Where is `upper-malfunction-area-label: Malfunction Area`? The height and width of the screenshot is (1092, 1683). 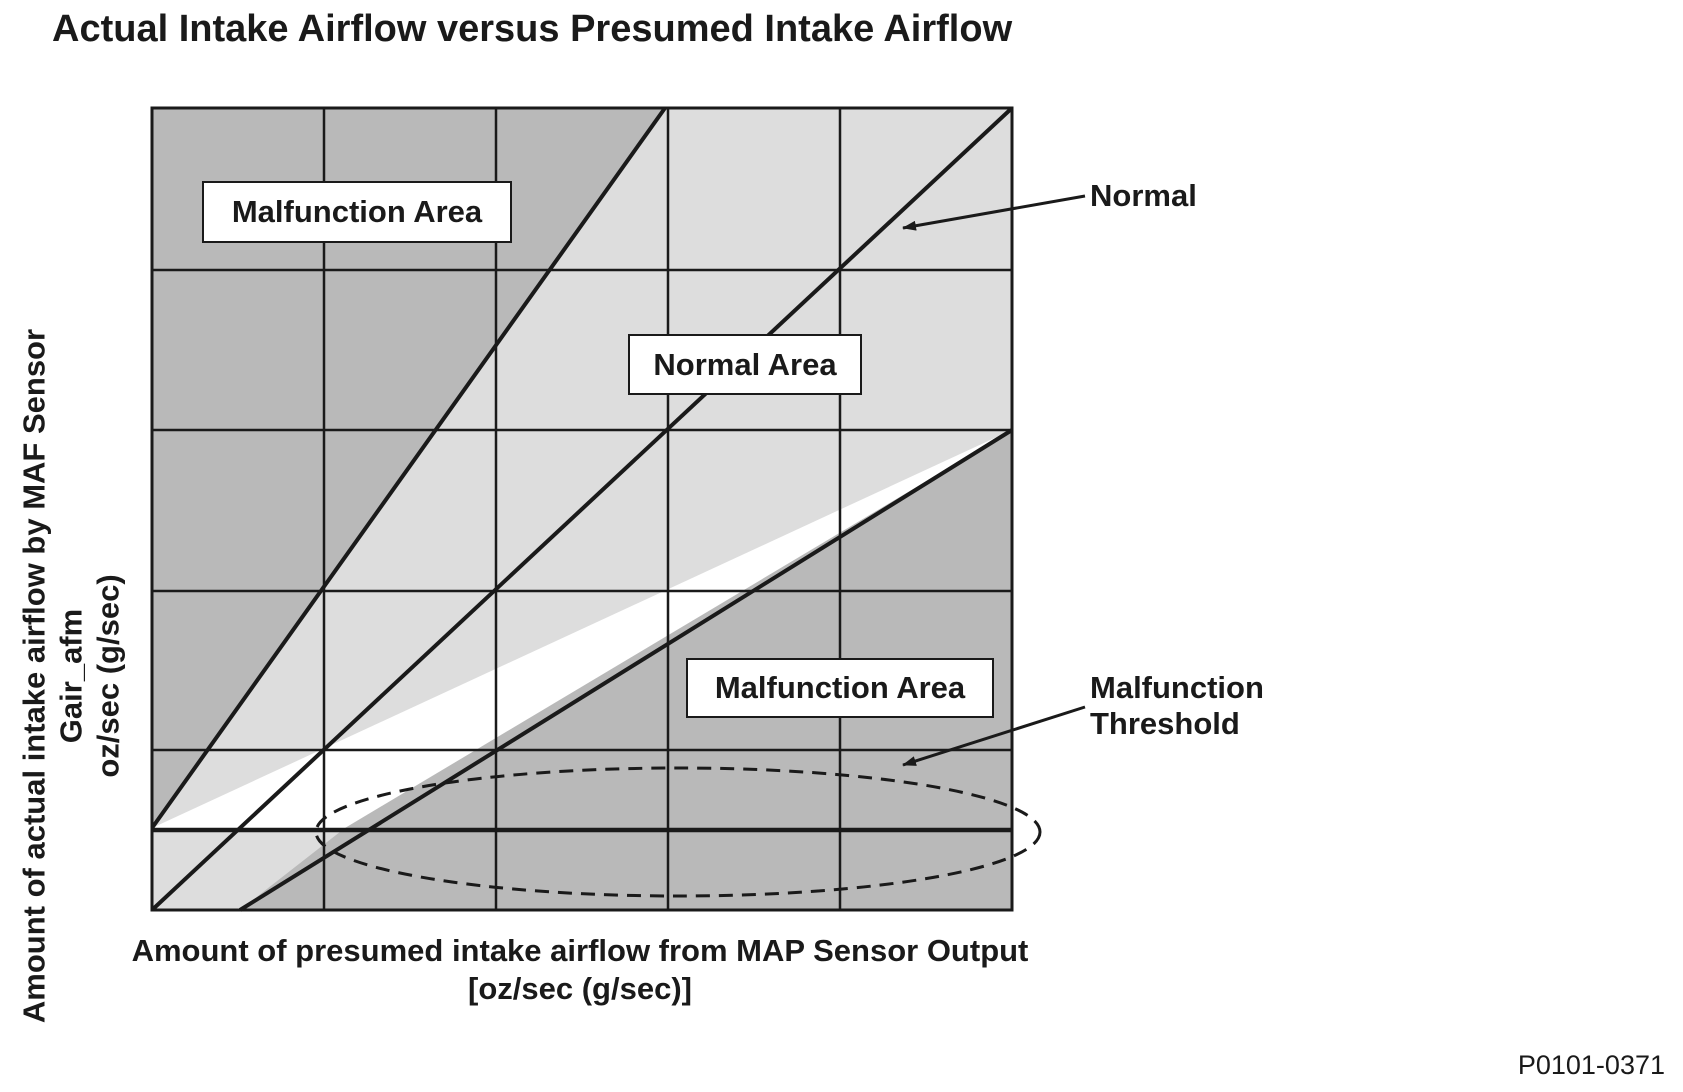
upper-malfunction-area-label: Malfunction Area is located at coordinates (357, 212).